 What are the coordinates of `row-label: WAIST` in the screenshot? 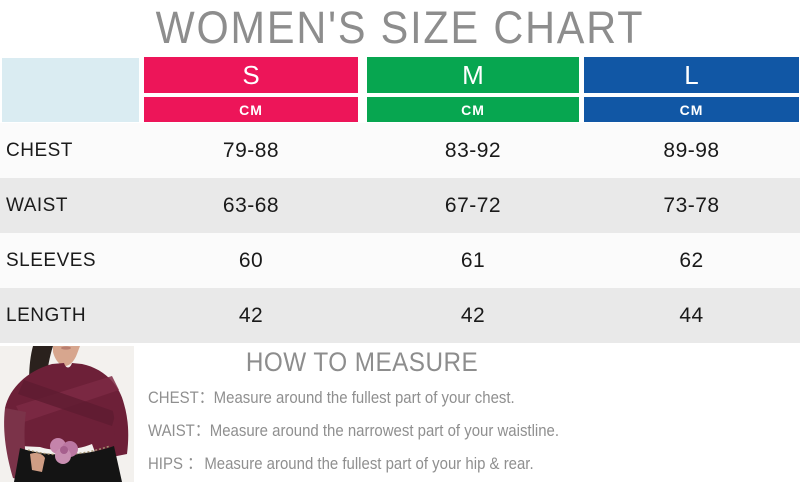 It's located at (37, 205).